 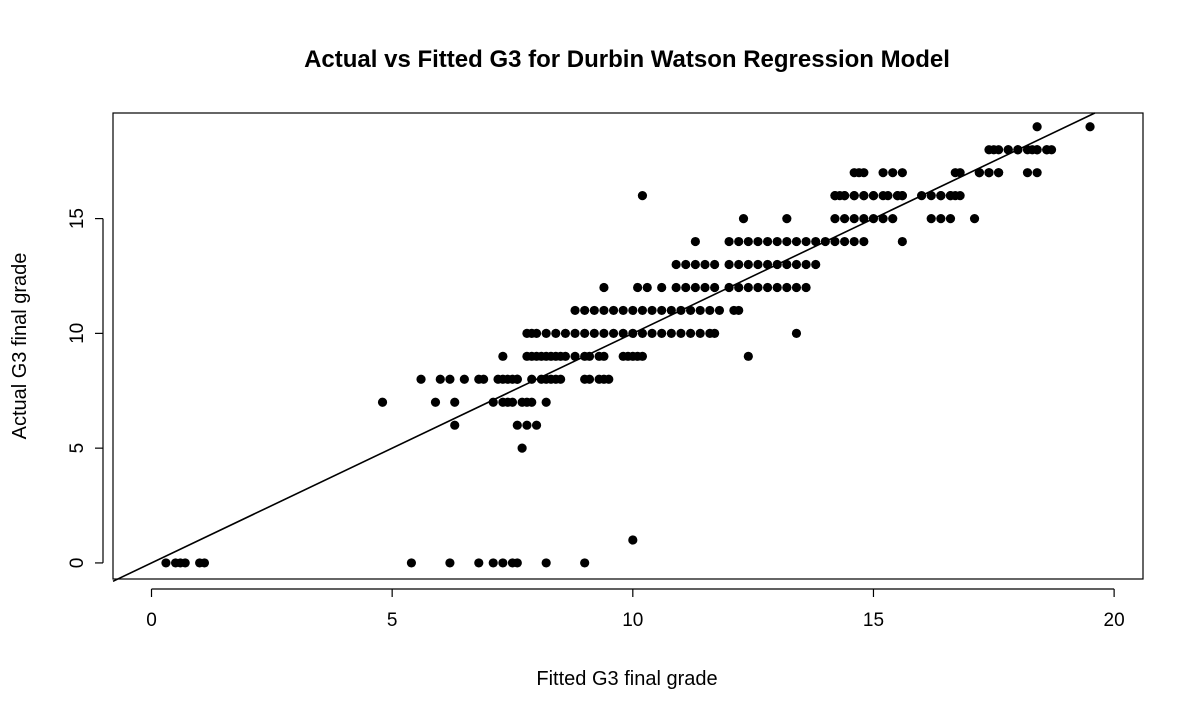 What do you see at coordinates (151, 620) in the screenshot?
I see `x-tick-label: 0` at bounding box center [151, 620].